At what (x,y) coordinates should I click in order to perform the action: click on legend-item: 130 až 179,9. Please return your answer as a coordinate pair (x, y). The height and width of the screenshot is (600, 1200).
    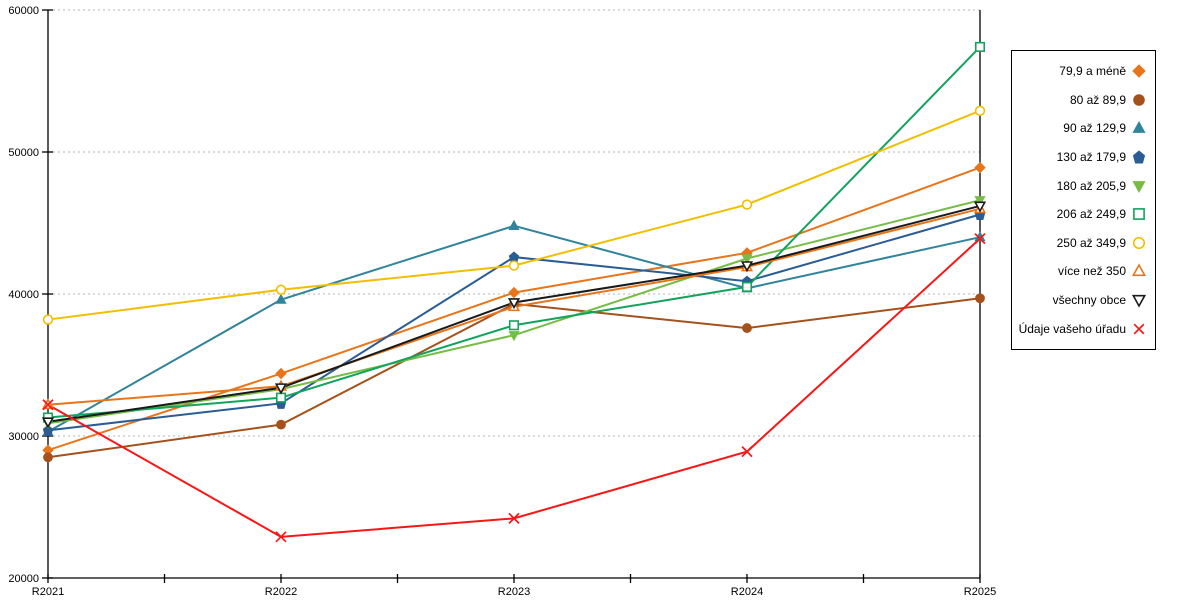
    Looking at the image, I should click on (1080, 157).